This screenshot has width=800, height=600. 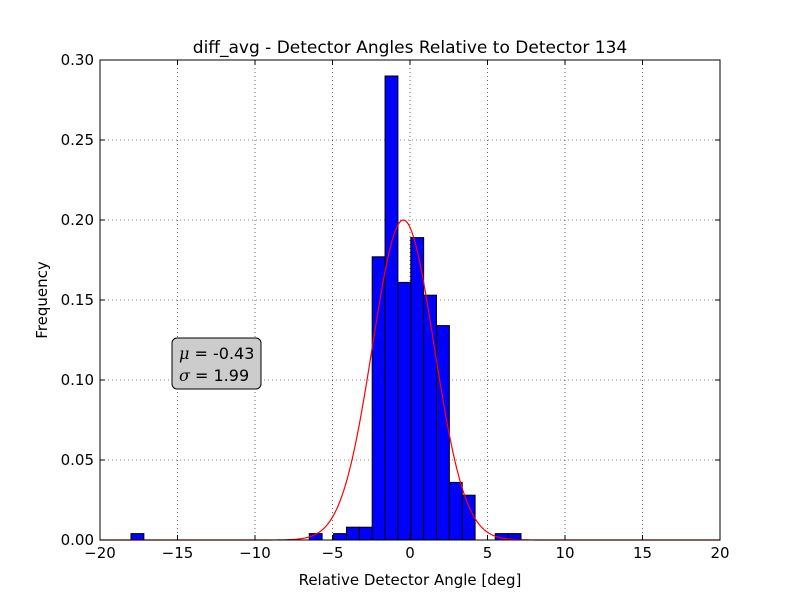 What do you see at coordinates (219, 375) in the screenshot?
I see `sigma-value: = 1.99` at bounding box center [219, 375].